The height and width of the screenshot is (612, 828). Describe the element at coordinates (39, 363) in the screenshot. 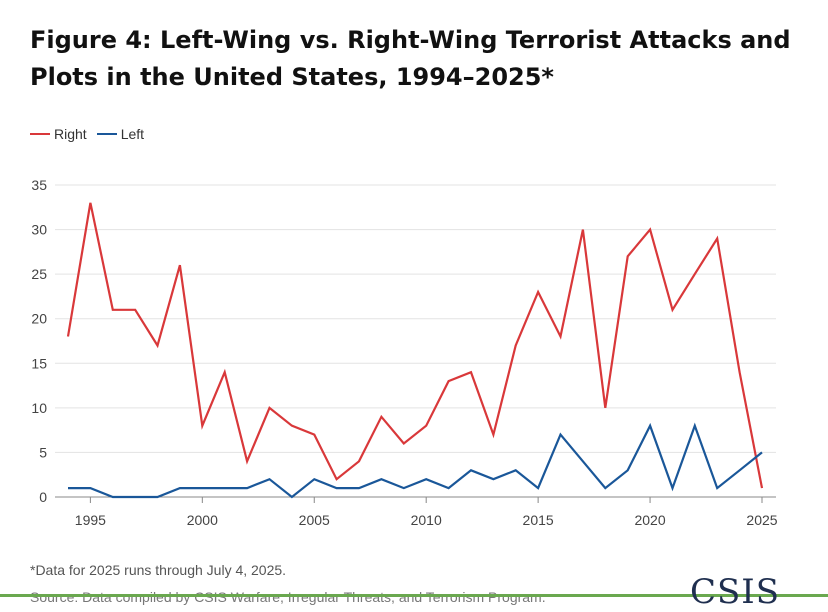

I see `y-tick-label: 15` at that location.